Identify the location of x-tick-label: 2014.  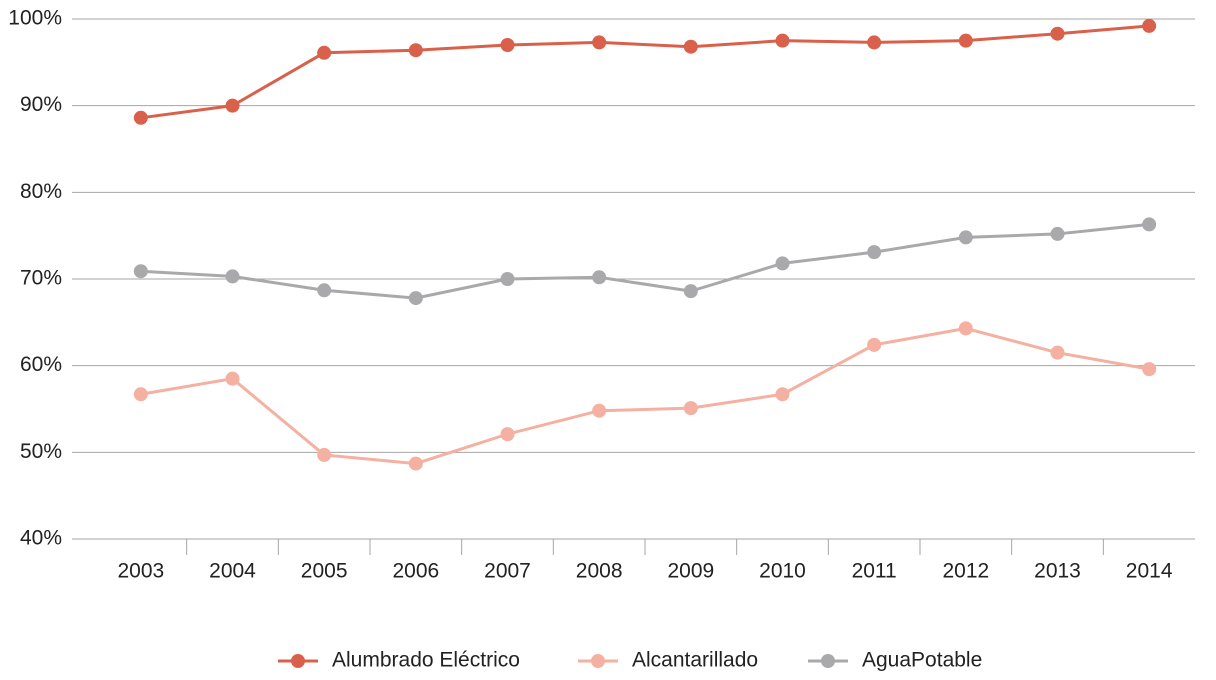
(1149, 571).